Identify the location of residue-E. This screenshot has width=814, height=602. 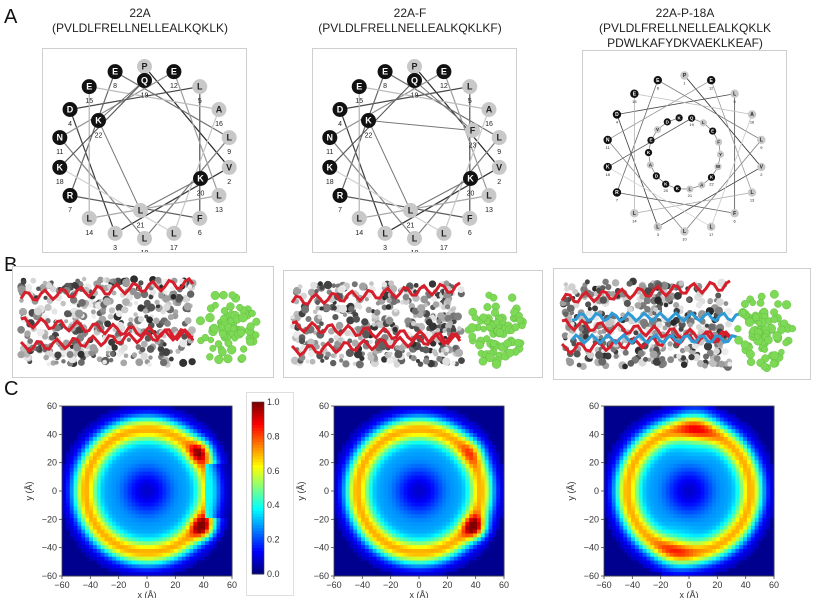
(651, 140).